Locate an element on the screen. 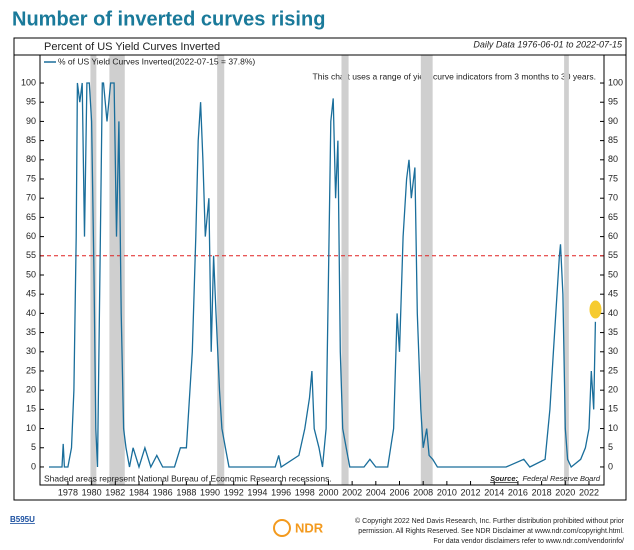 Image resolution: width=634 pixels, height=550 pixels. x-tick-label: 1988 is located at coordinates (186, 492).